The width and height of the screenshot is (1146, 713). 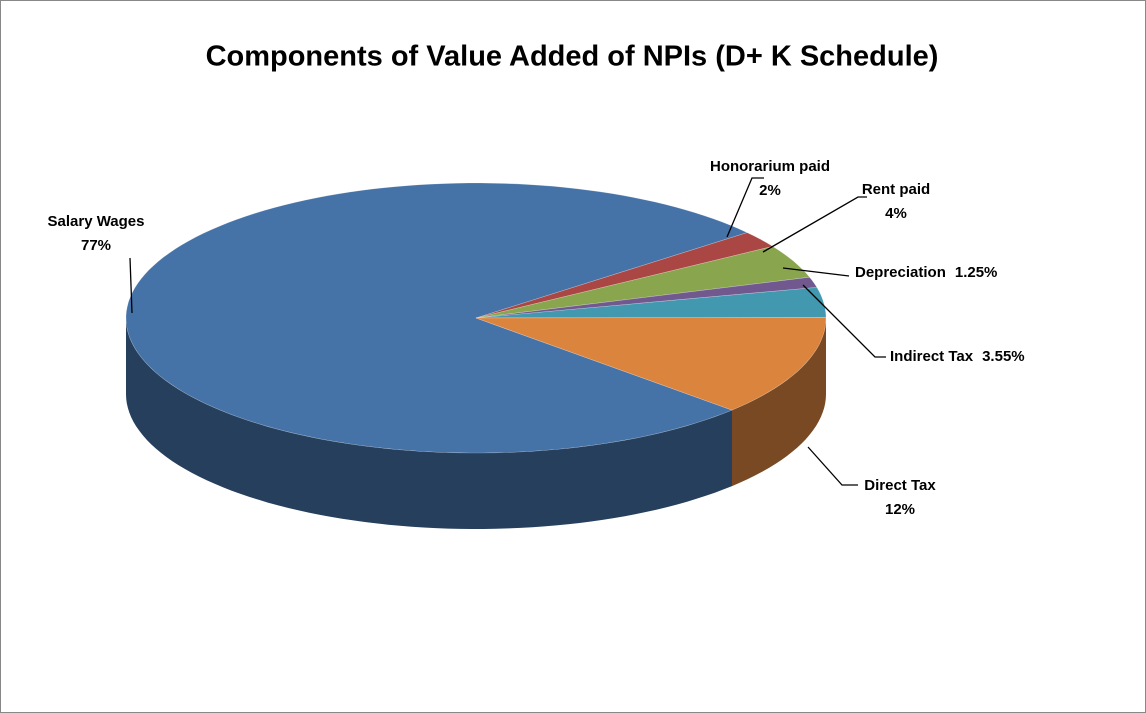 What do you see at coordinates (896, 189) in the screenshot?
I see `data-label-name: Rent paid` at bounding box center [896, 189].